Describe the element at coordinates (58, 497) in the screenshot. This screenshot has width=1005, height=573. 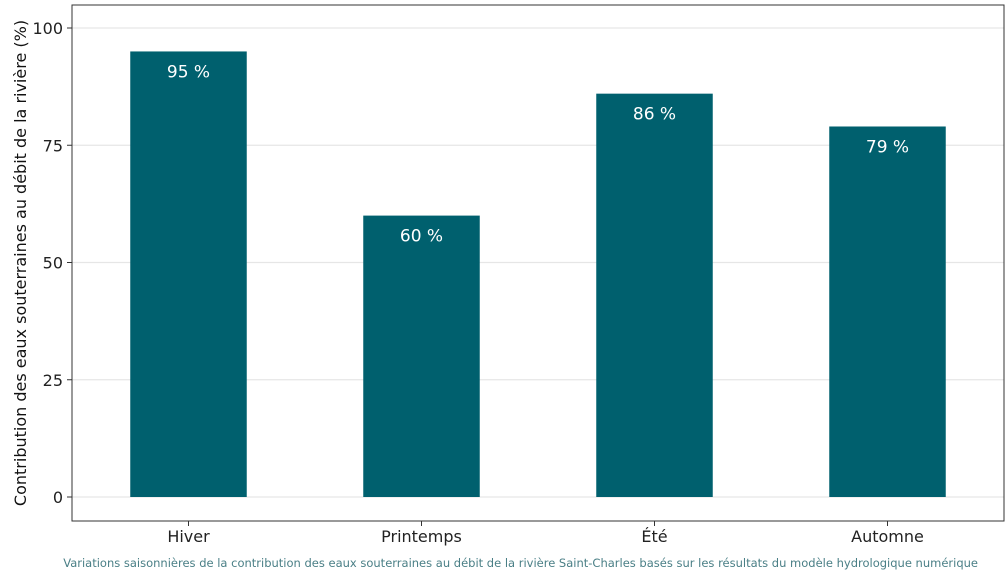
I see `y-tick-label: 0` at that location.